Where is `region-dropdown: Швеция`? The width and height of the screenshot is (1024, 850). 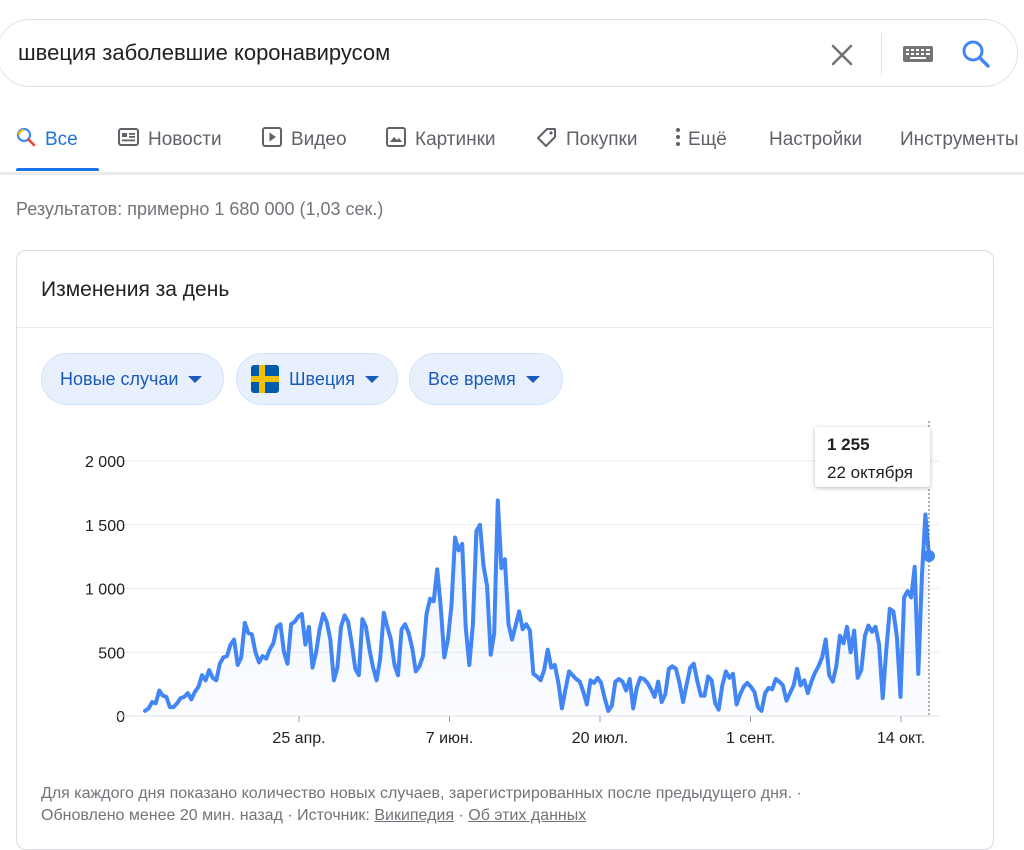
region-dropdown: Швеция is located at coordinates (317, 379).